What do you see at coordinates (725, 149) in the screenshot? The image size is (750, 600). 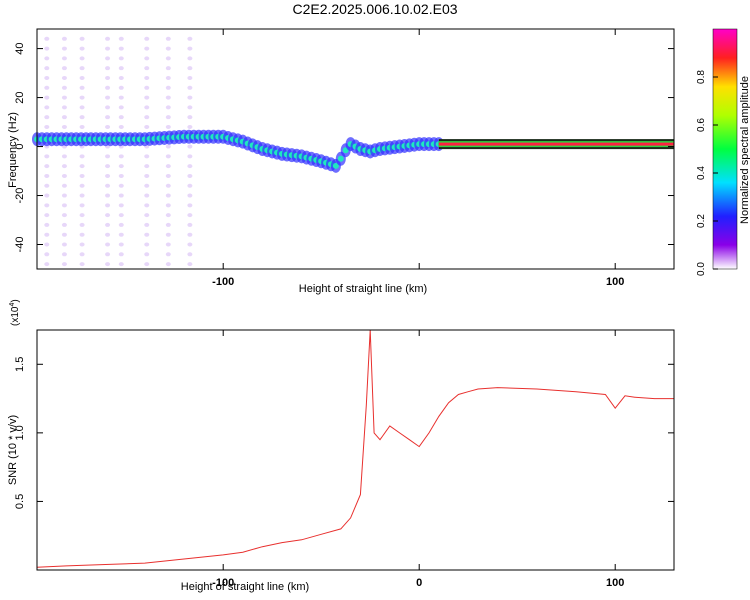 I see `colorbar-gradient` at bounding box center [725, 149].